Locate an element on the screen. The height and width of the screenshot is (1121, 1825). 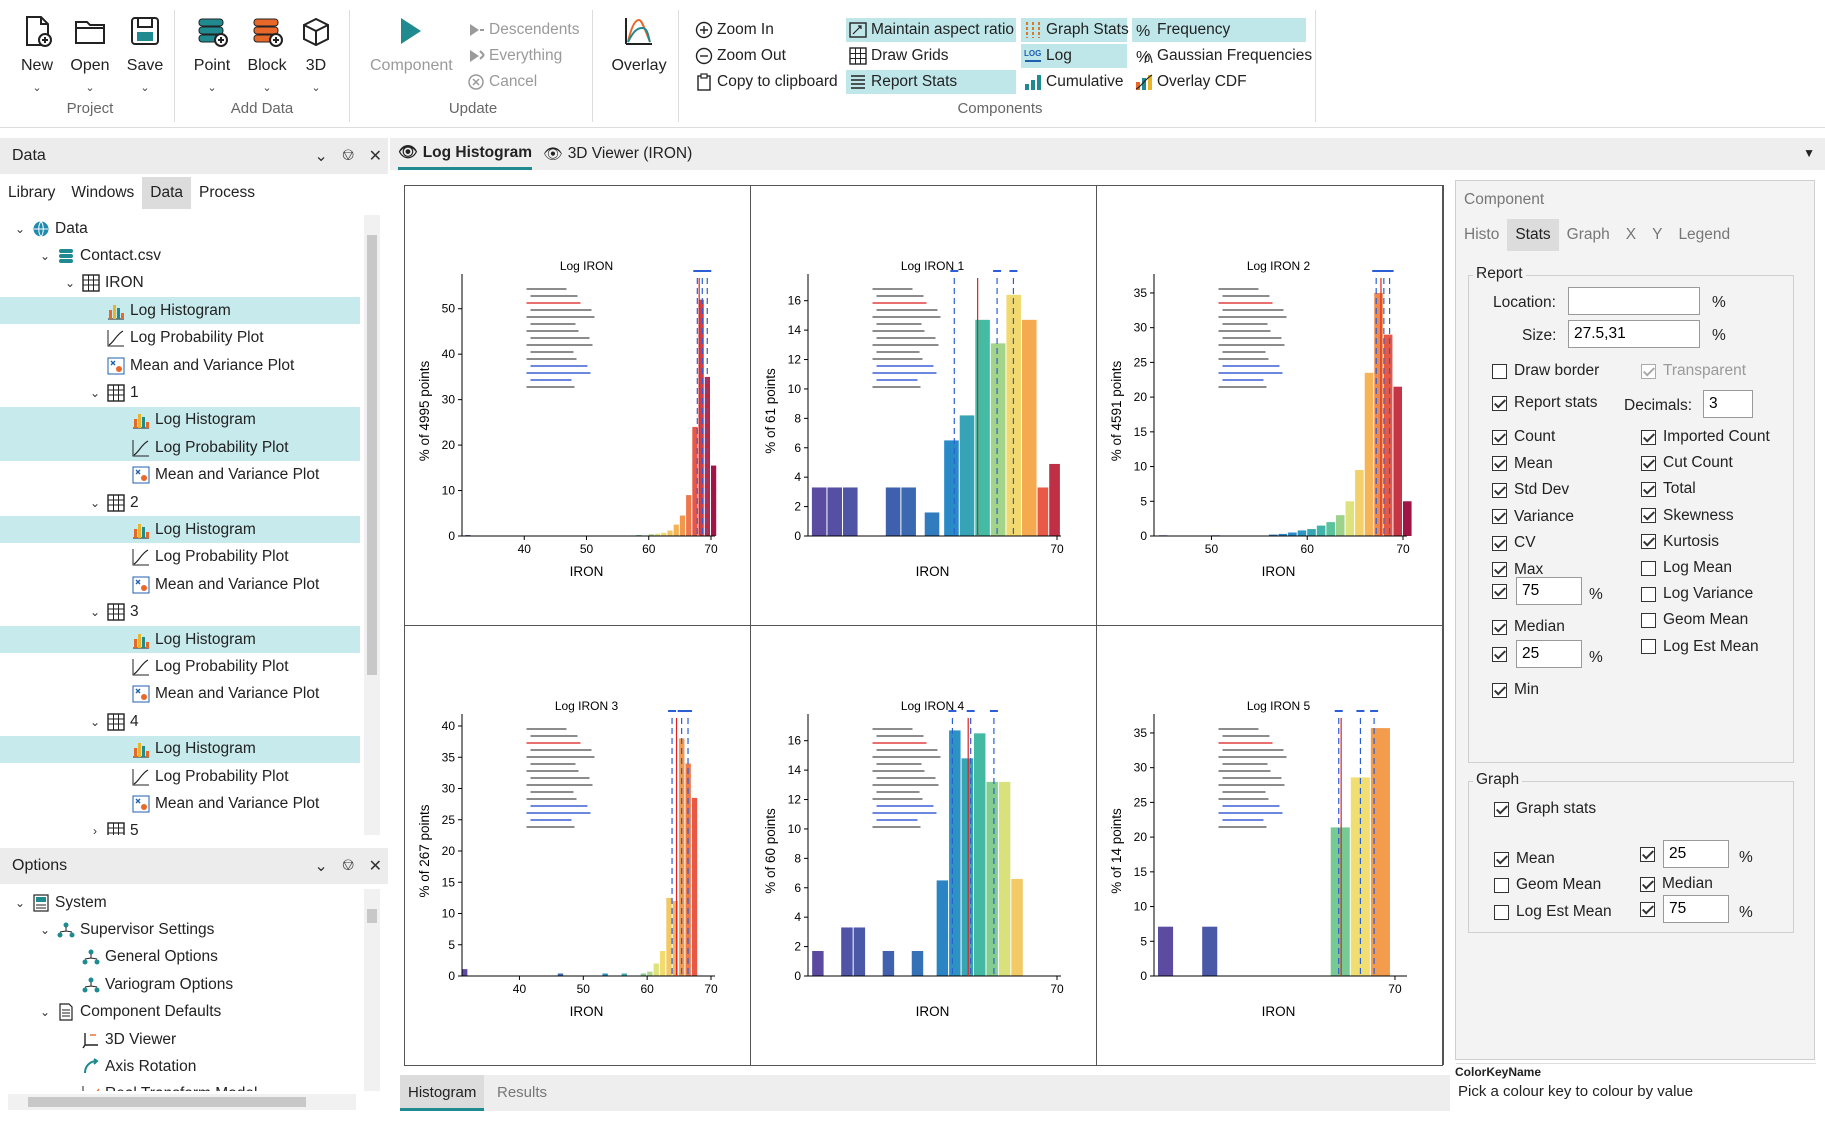
tree-item: ⌄ Data is located at coordinates (180, 228).